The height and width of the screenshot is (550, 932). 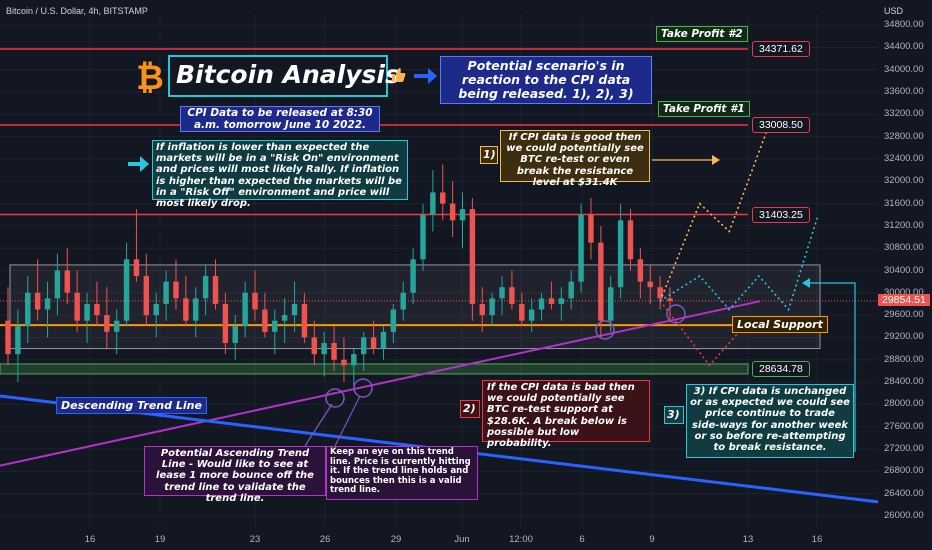 I want to click on y-tick-label: 34000.00, so click(x=904, y=69).